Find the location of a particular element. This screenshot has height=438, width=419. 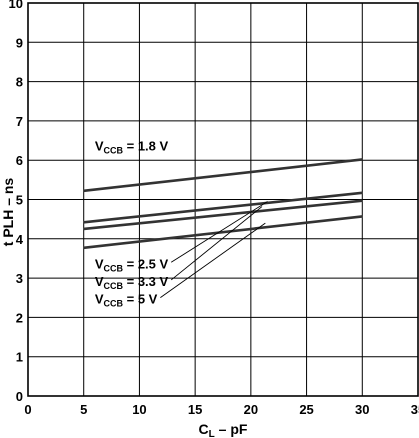

y-tick-label: 10 is located at coordinates (16, 5).